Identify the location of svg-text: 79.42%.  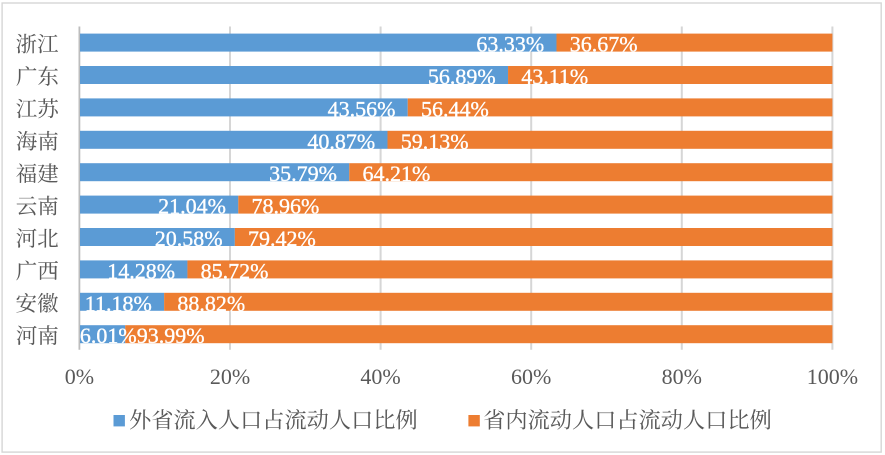
(282, 238).